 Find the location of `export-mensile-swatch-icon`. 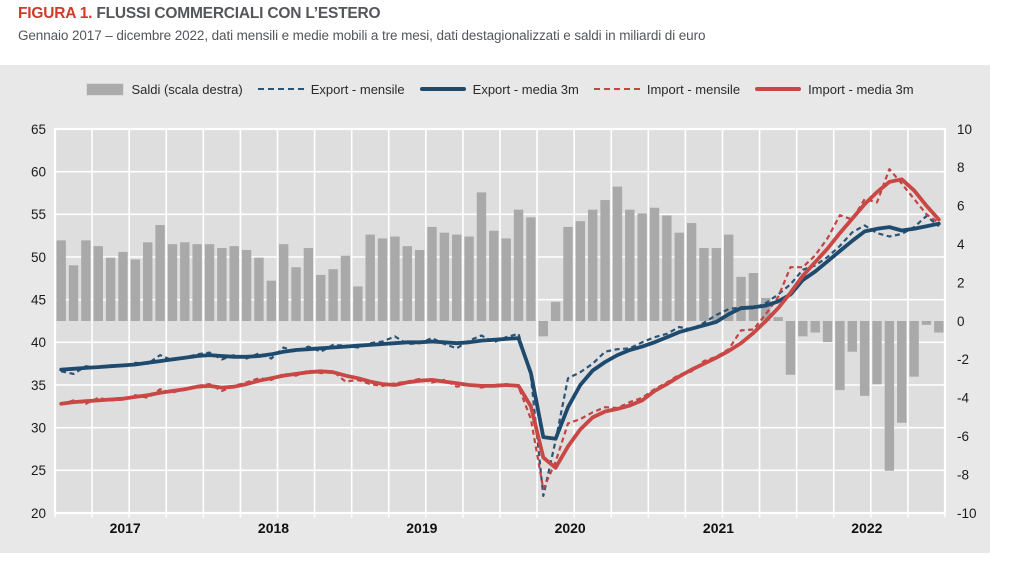

export-mensile-swatch-icon is located at coordinates (280, 89).